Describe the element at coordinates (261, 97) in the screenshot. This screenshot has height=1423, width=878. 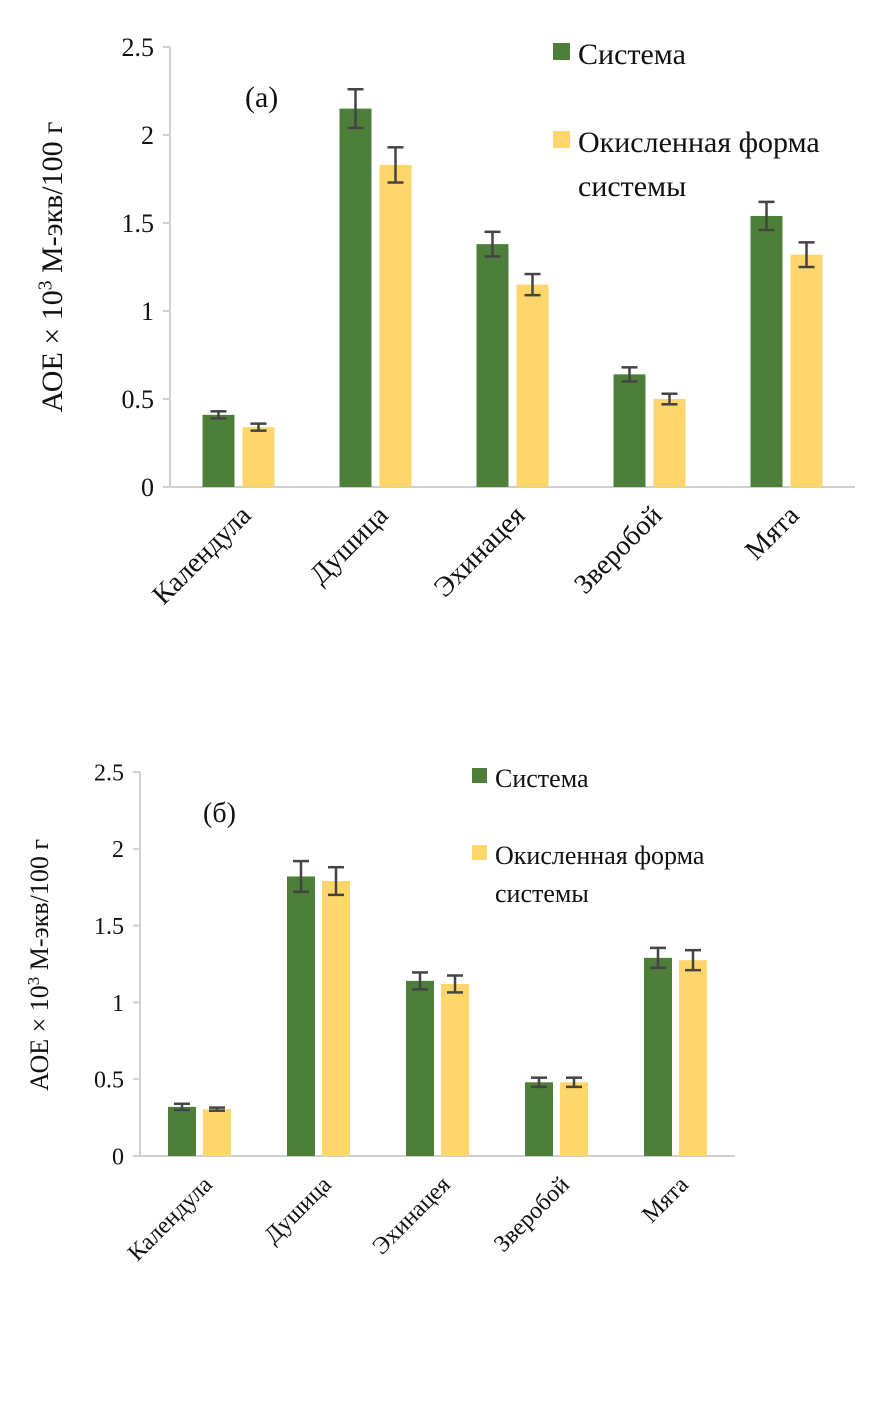
I see `panel-label: (а)` at that location.